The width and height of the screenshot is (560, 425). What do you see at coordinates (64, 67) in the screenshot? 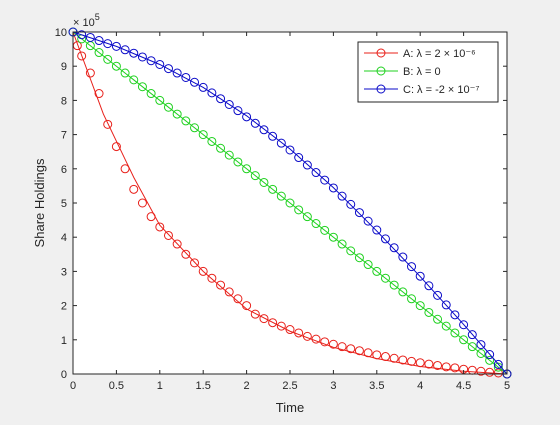
I see `y-tick-label: 9` at bounding box center [64, 67].